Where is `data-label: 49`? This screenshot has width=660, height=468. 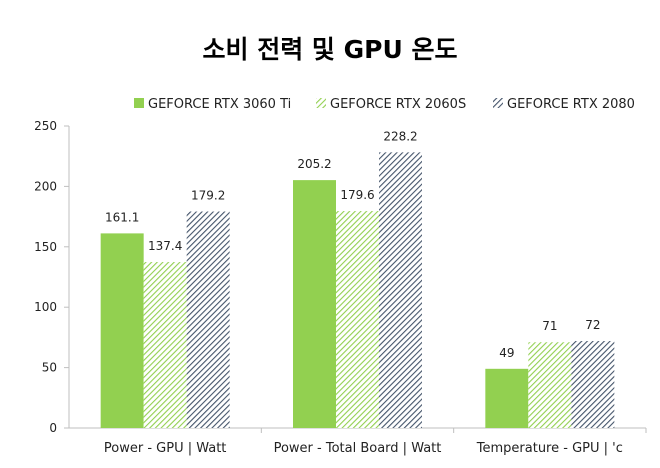
data-label: 49 is located at coordinates (506, 353).